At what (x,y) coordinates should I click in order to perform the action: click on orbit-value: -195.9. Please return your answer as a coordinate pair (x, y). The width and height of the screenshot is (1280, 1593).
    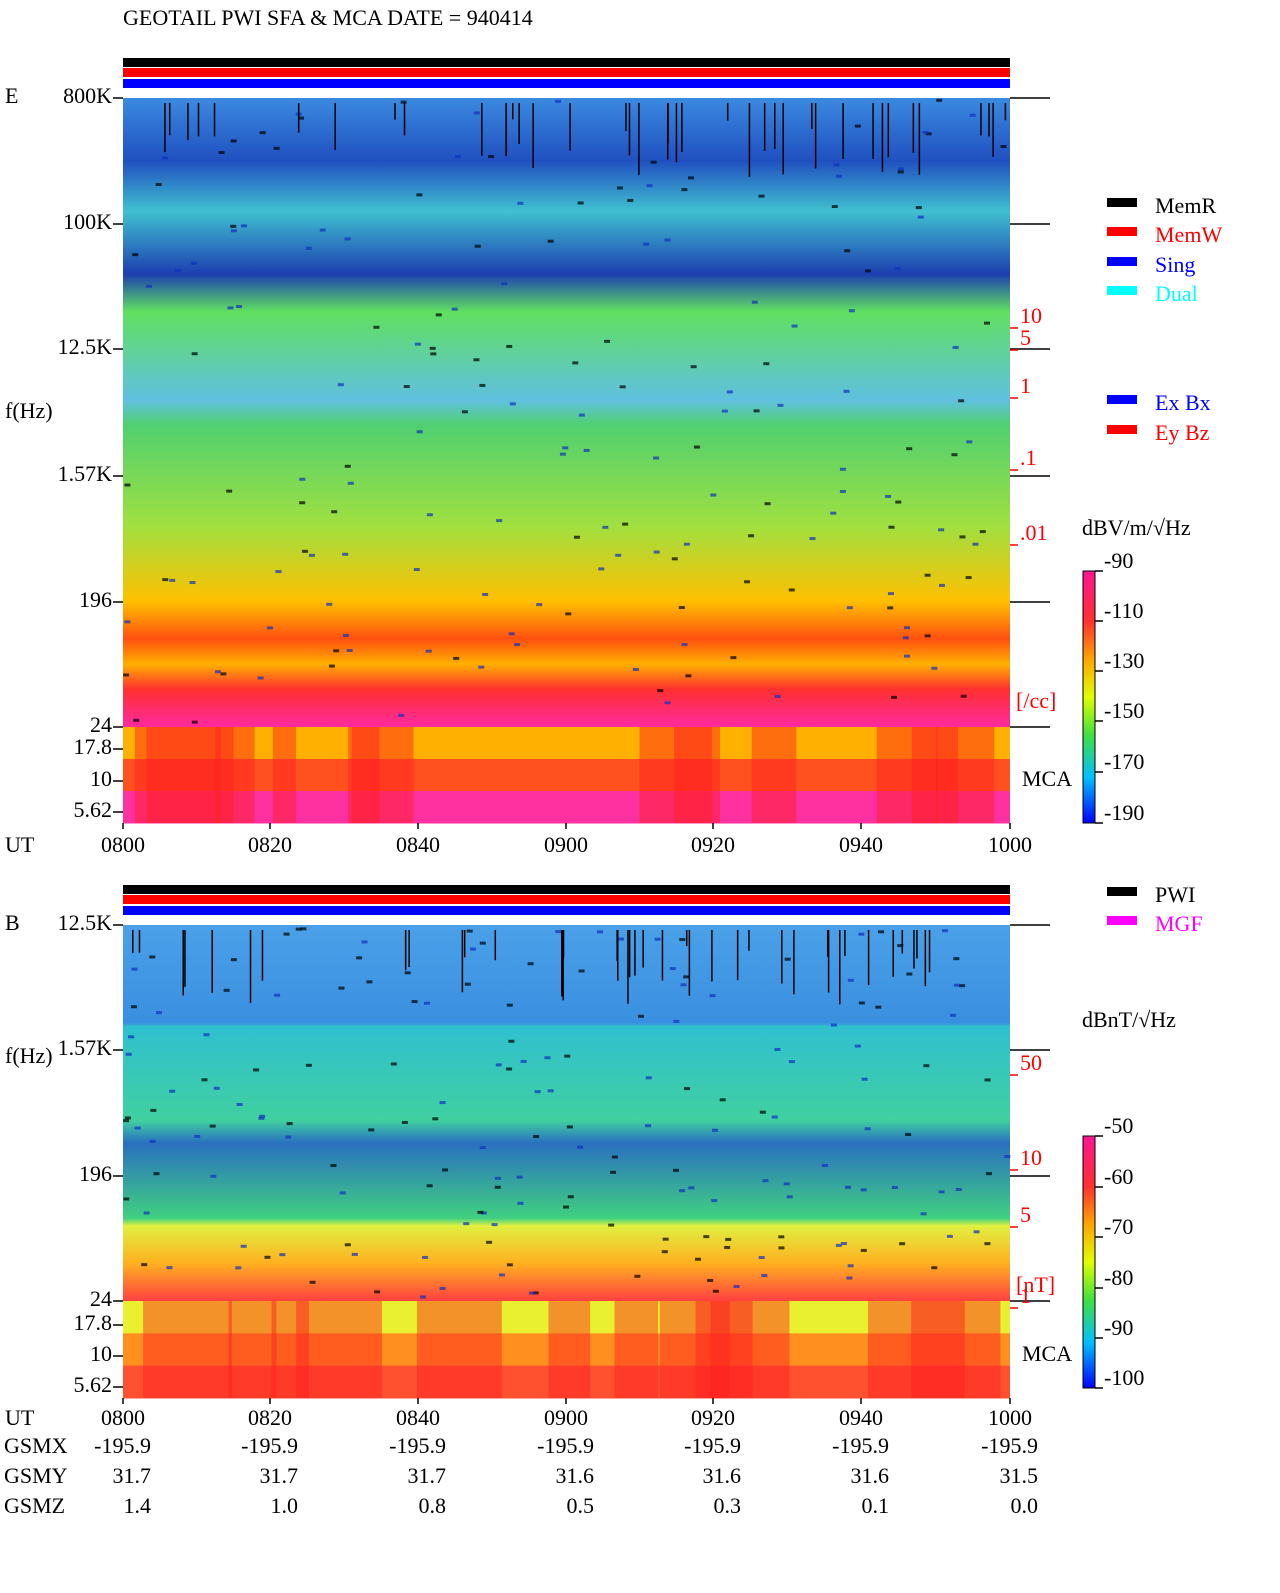
    Looking at the image, I should click on (565, 1445).